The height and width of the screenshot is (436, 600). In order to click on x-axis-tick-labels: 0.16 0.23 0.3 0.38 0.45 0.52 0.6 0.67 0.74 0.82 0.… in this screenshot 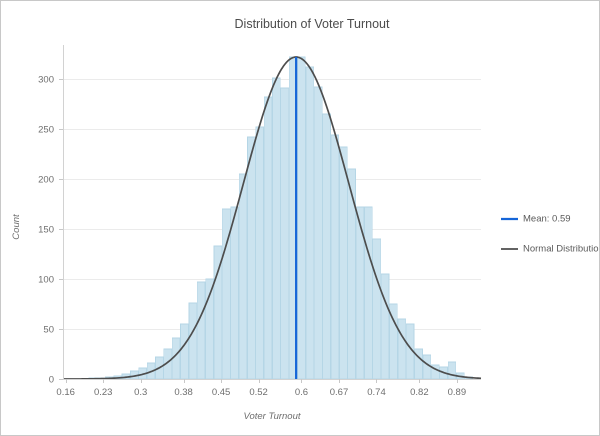, I will do `click(261, 392)`.